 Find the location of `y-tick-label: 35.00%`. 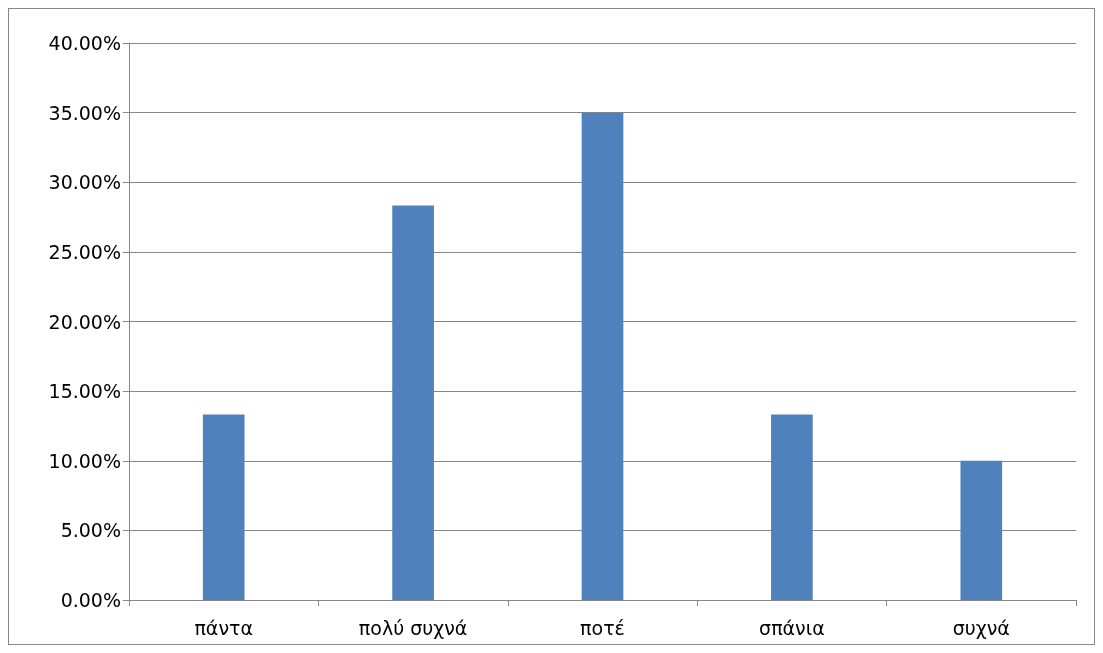

y-tick-label: 35.00% is located at coordinates (84, 112).